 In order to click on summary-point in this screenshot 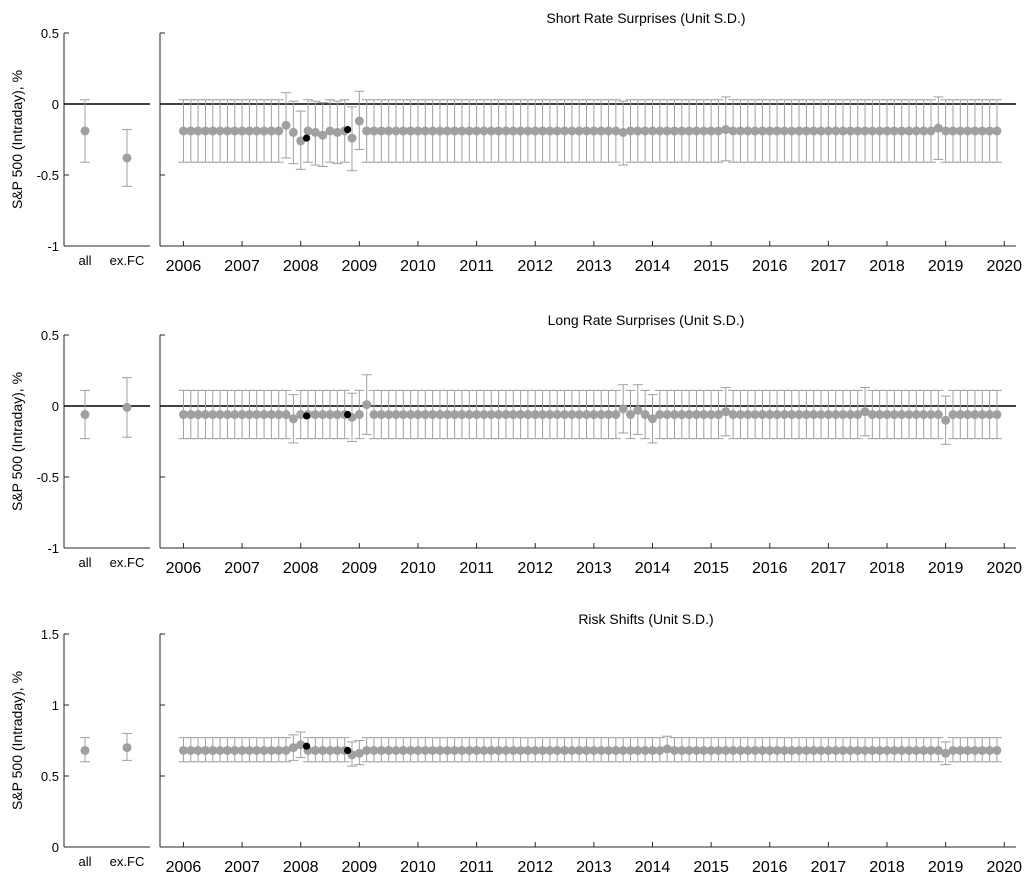, I will do `click(85, 750)`.